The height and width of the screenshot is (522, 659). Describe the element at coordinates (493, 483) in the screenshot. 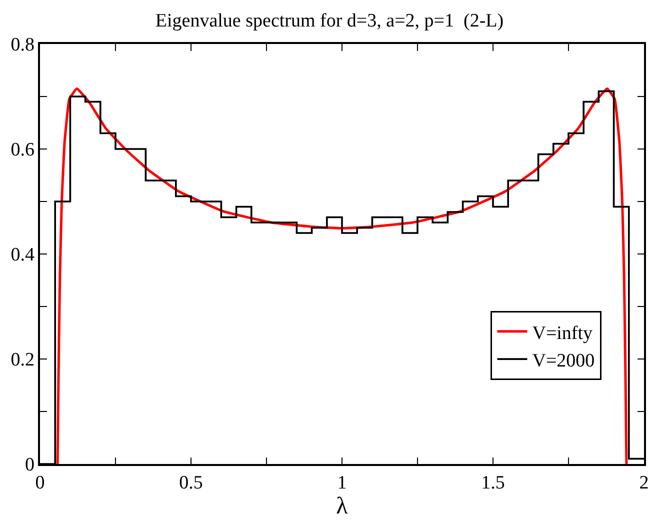

I see `x-tick-label: 1.5` at that location.